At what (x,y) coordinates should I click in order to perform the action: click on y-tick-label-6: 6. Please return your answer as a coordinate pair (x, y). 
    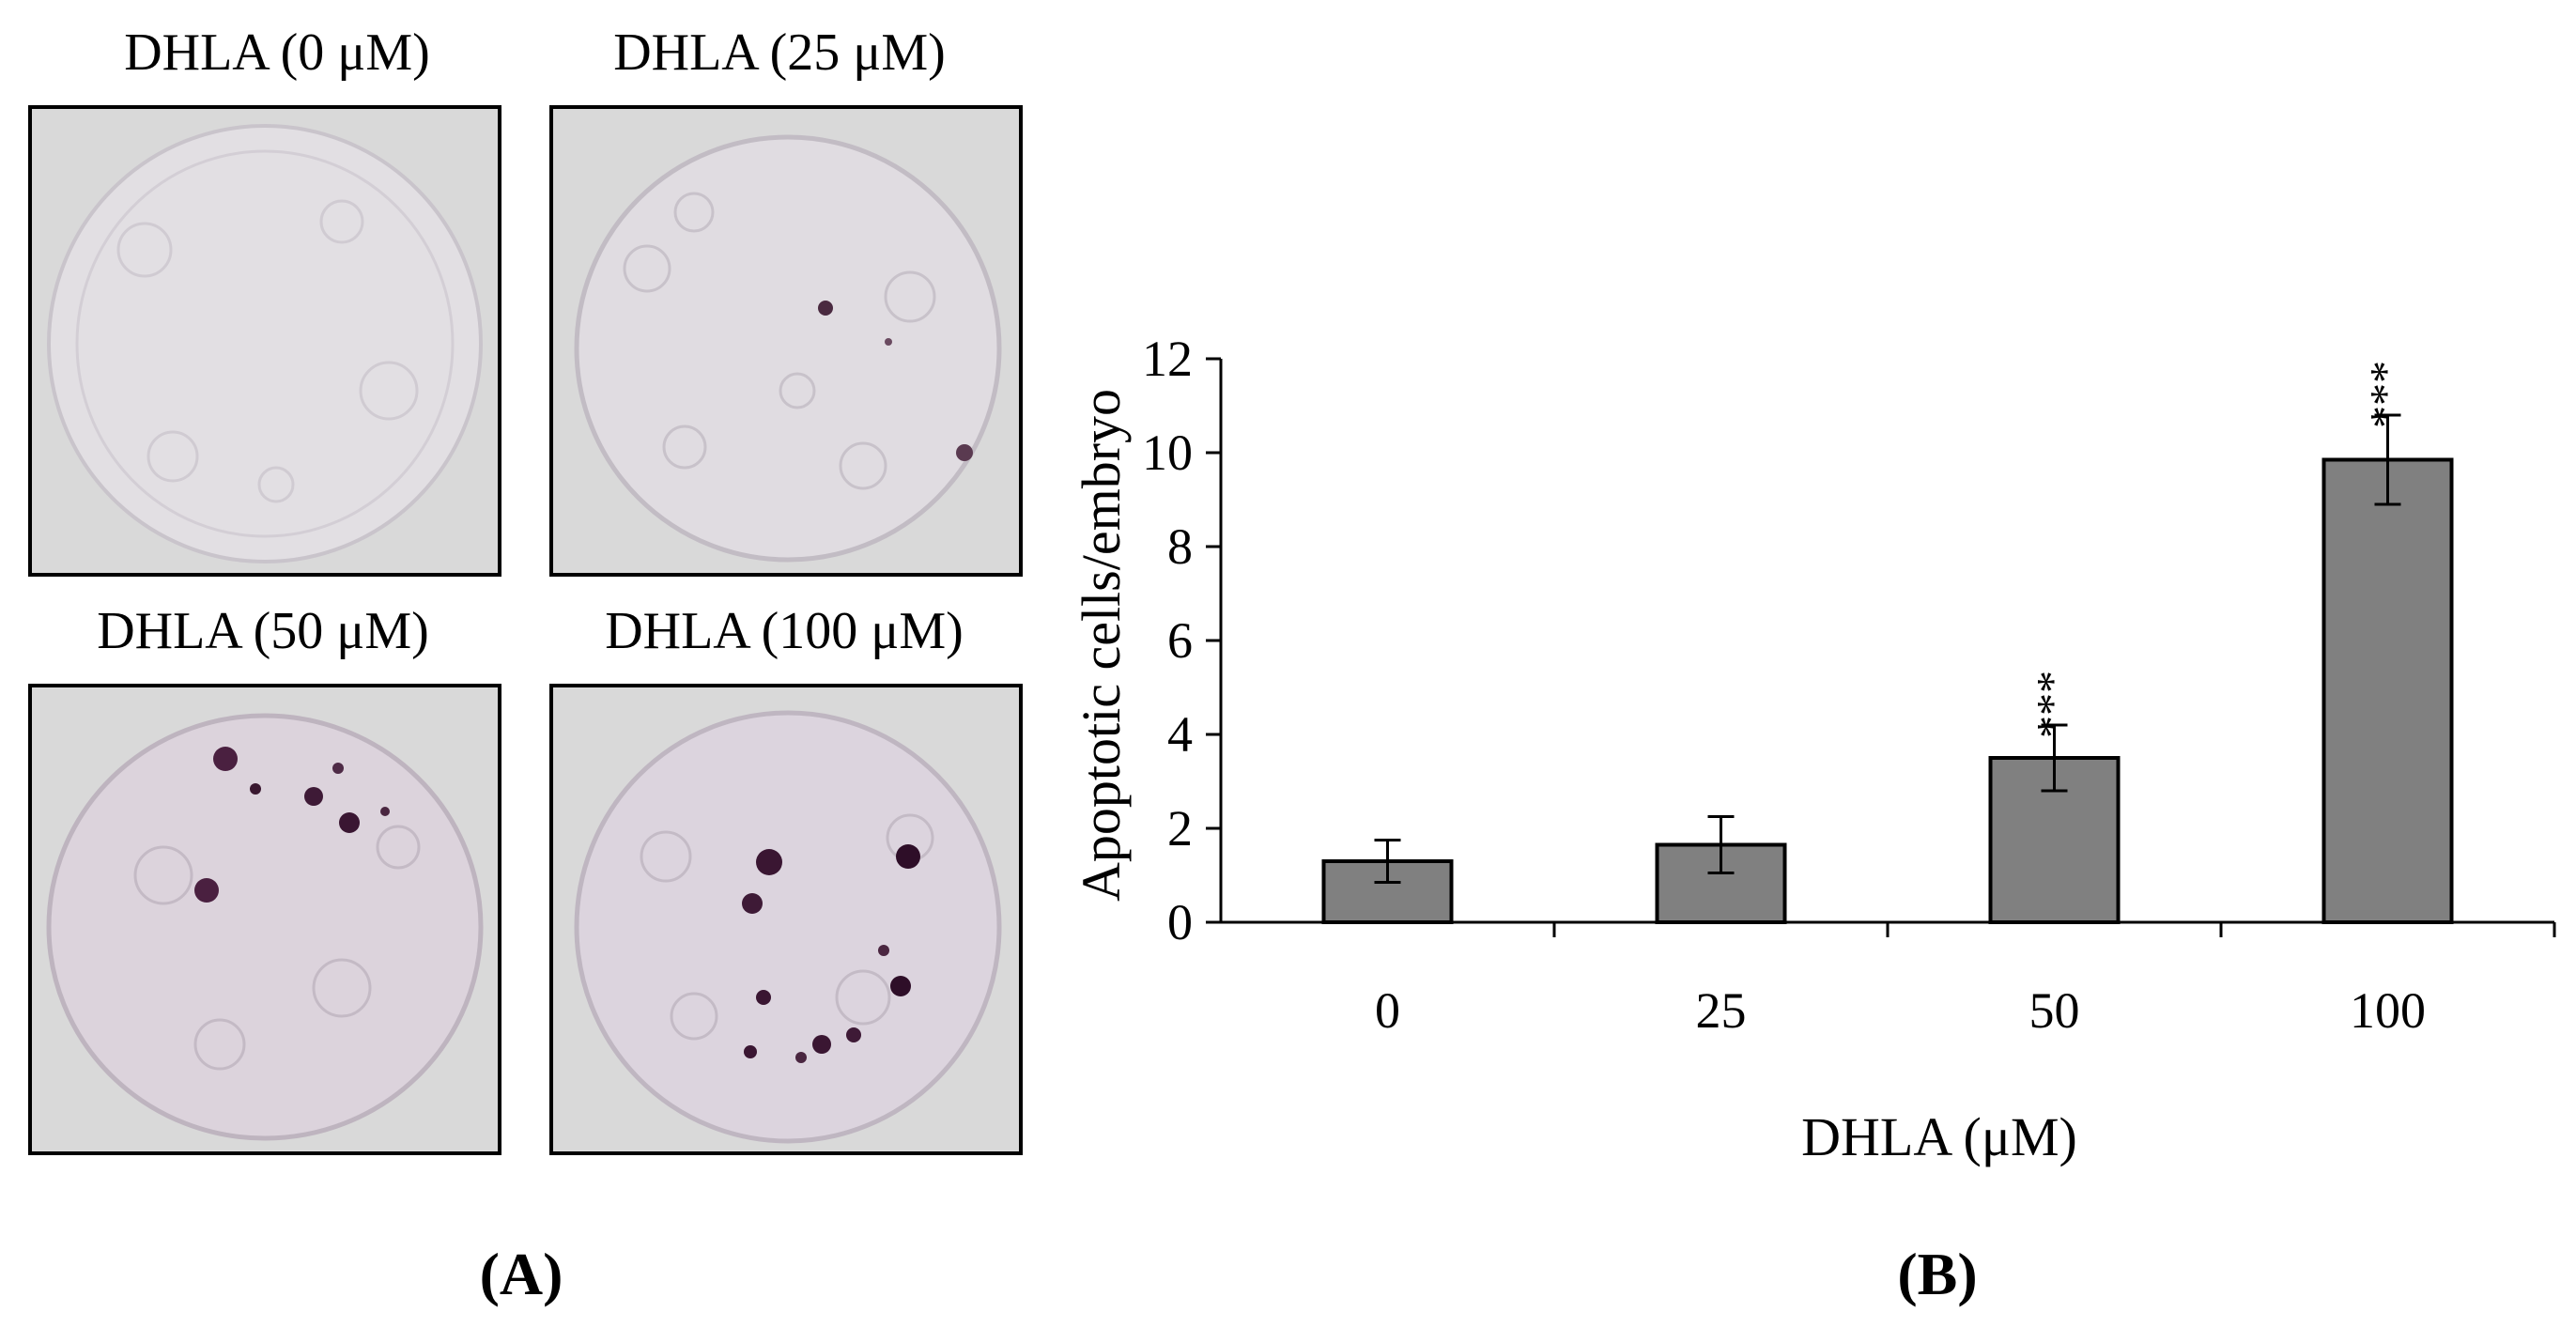
    Looking at the image, I should click on (1180, 640).